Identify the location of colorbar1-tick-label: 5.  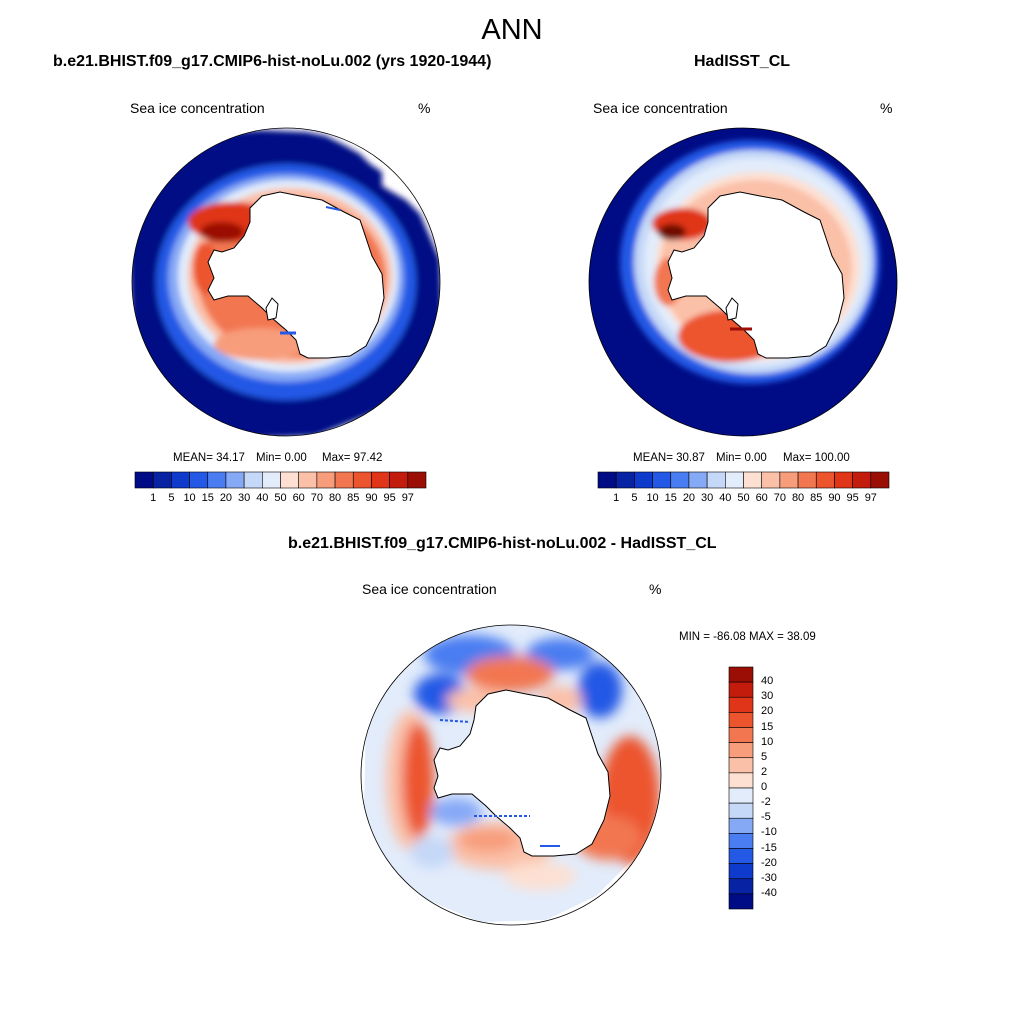
(171, 498).